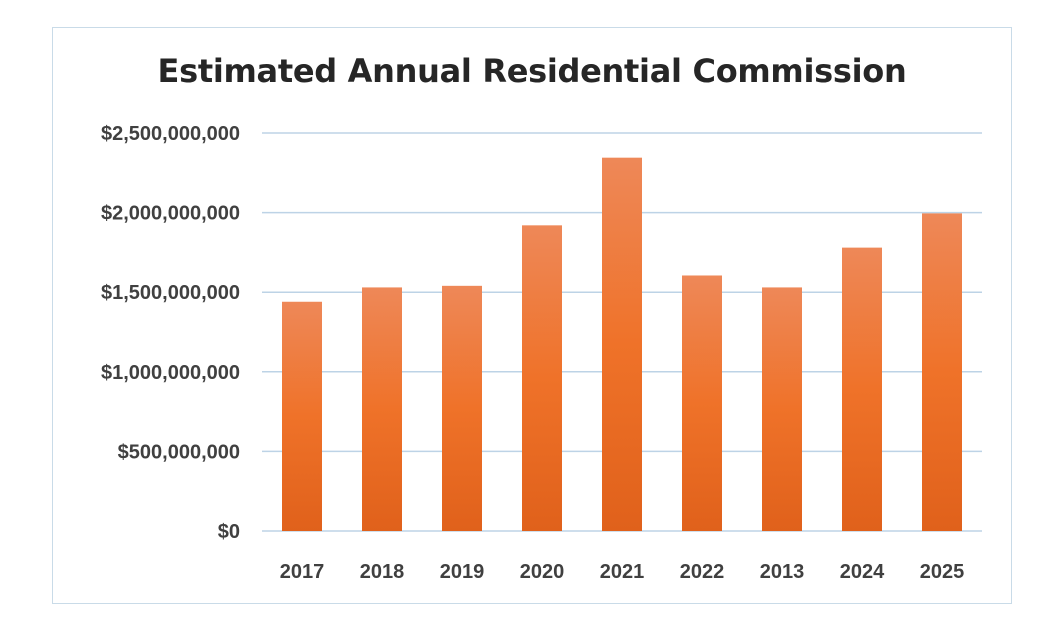 This screenshot has width=1064, height=636. I want to click on x-tick-label: 2020, so click(542, 572).